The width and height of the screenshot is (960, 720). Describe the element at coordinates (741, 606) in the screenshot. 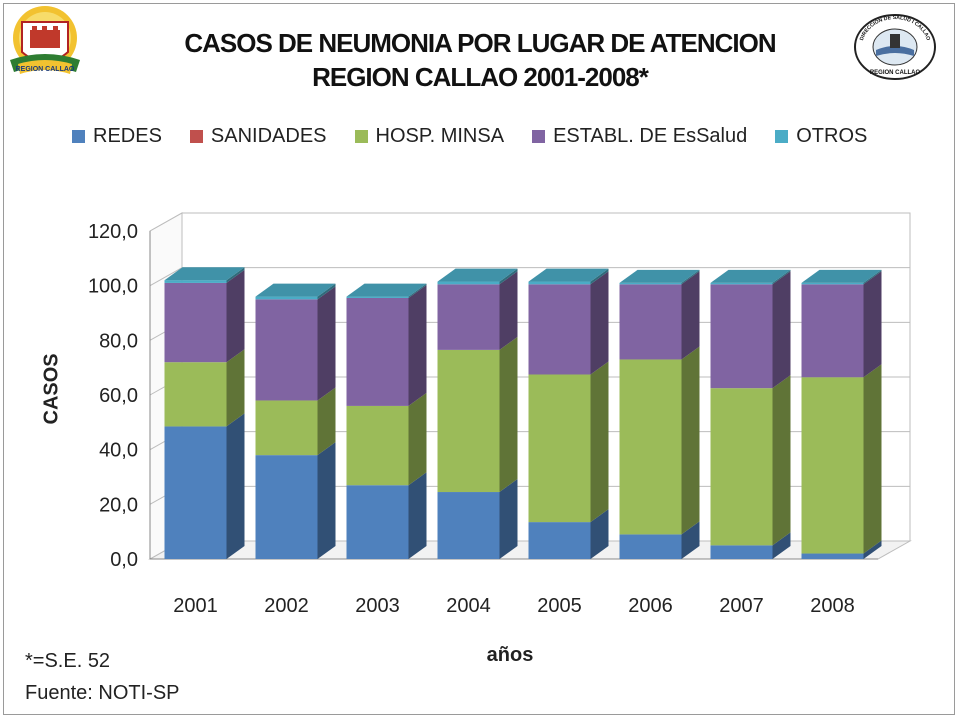

I see `x-tick-label: 2007` at that location.